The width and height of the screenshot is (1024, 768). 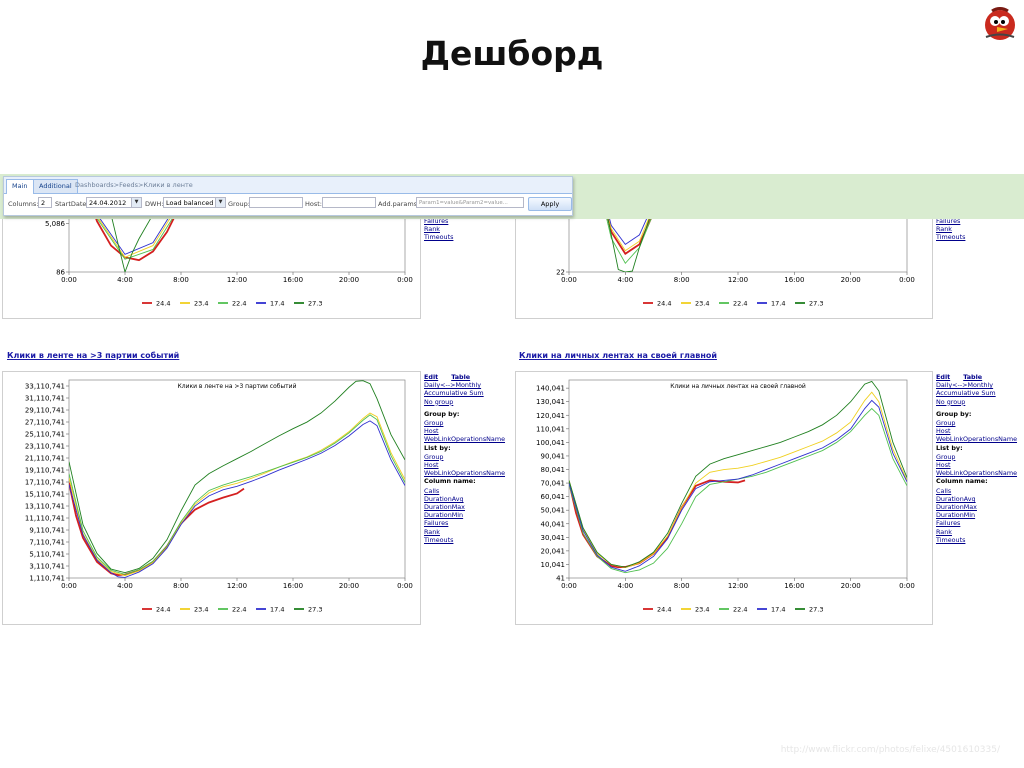 I want to click on breadcrumb: Dashboards>Feeds>Клики в ленте, so click(x=134, y=185).